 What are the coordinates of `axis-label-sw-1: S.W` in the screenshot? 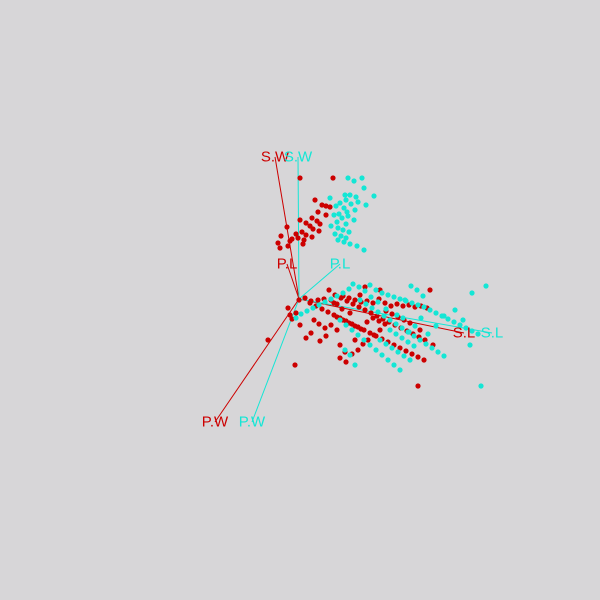 It's located at (298, 157).